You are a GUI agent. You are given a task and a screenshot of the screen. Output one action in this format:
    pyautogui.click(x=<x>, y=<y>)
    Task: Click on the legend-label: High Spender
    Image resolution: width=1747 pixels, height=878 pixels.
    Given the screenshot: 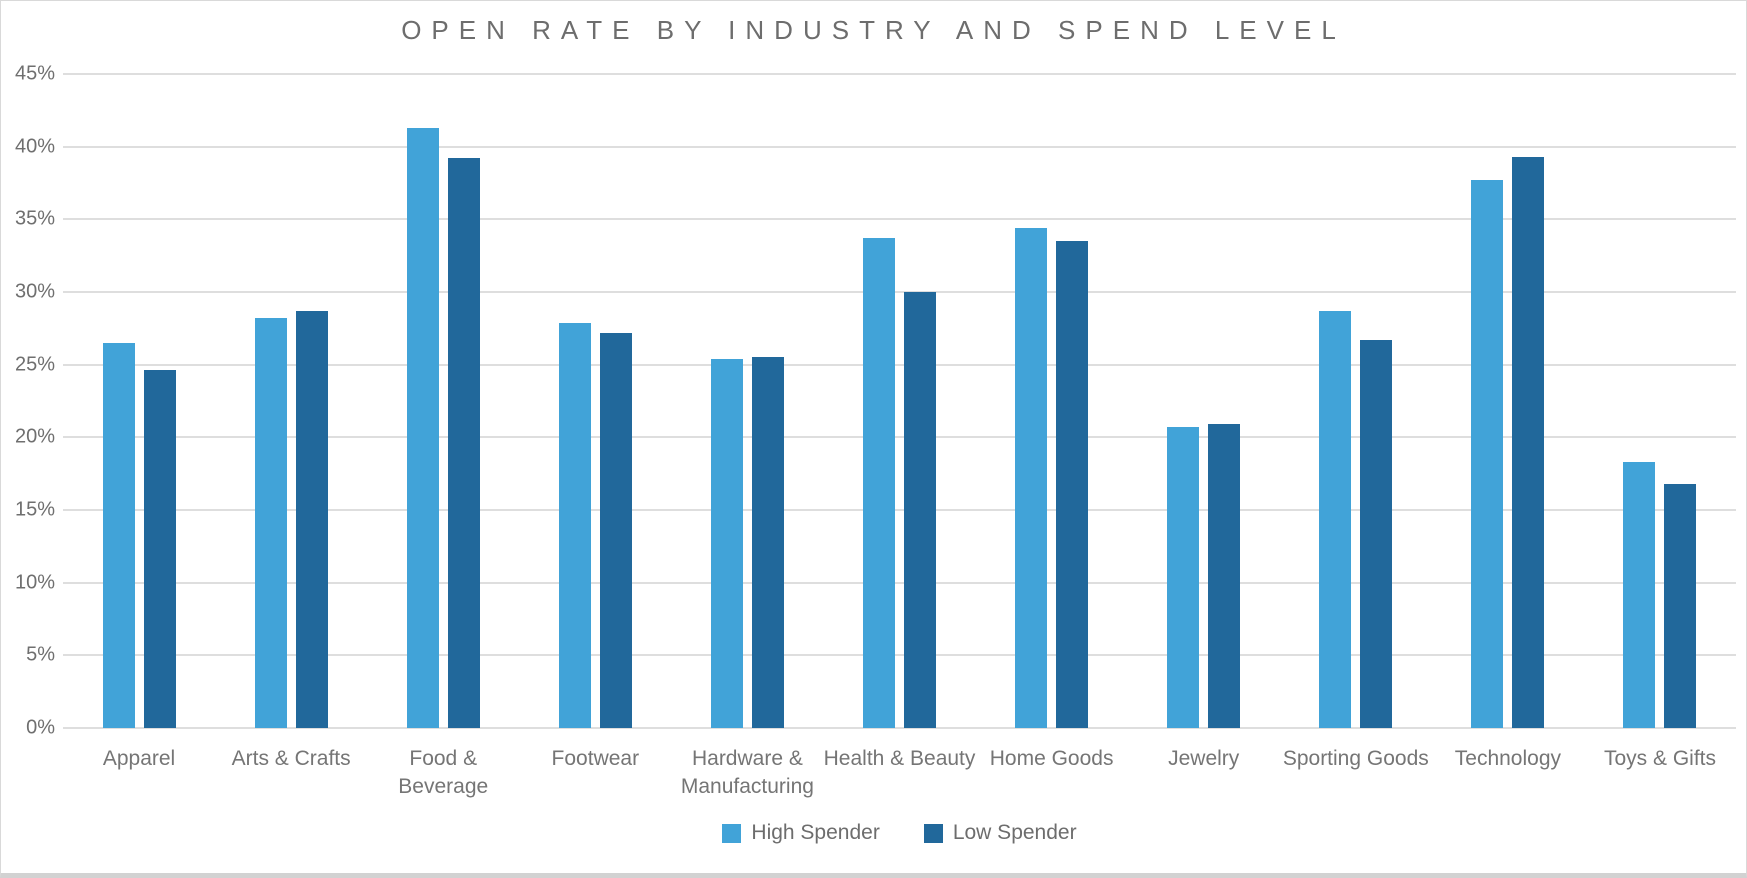 What is the action you would take?
    pyautogui.click(x=815, y=832)
    